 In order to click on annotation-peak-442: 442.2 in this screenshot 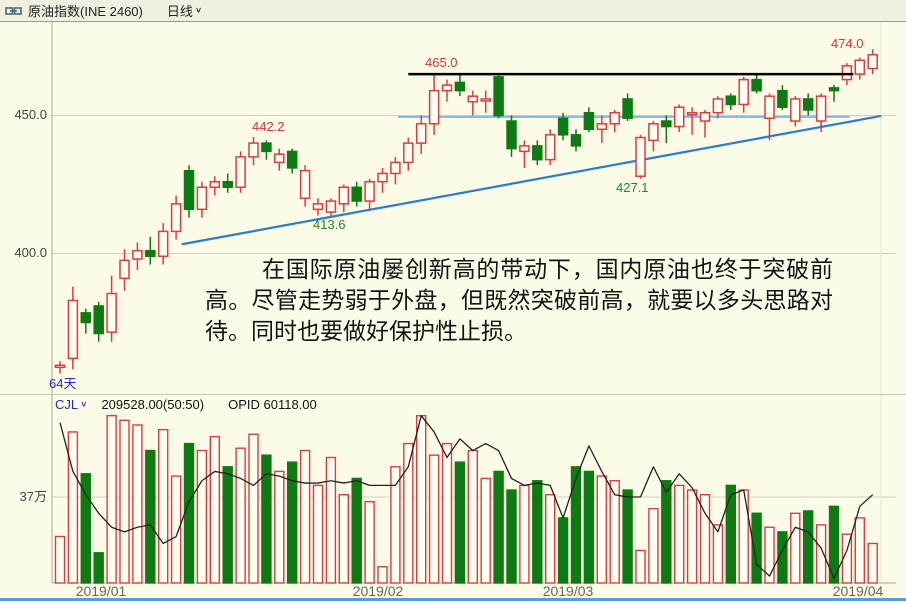, I will do `click(268, 126)`.